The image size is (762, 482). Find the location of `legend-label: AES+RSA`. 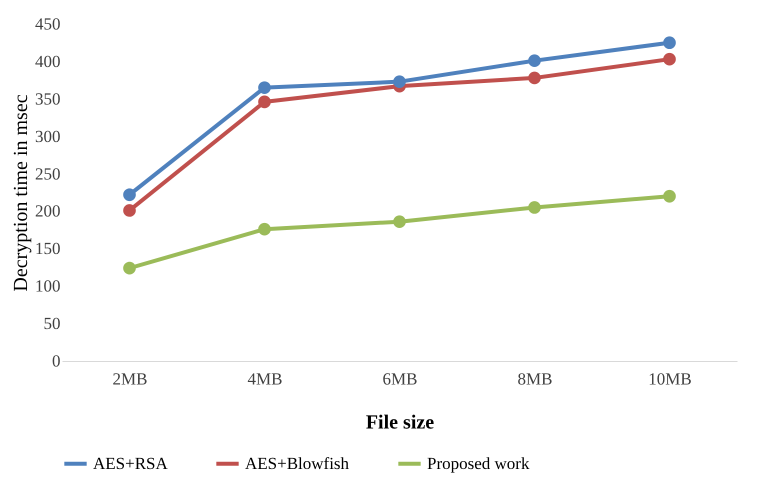

legend-label: AES+RSA is located at coordinates (130, 463).